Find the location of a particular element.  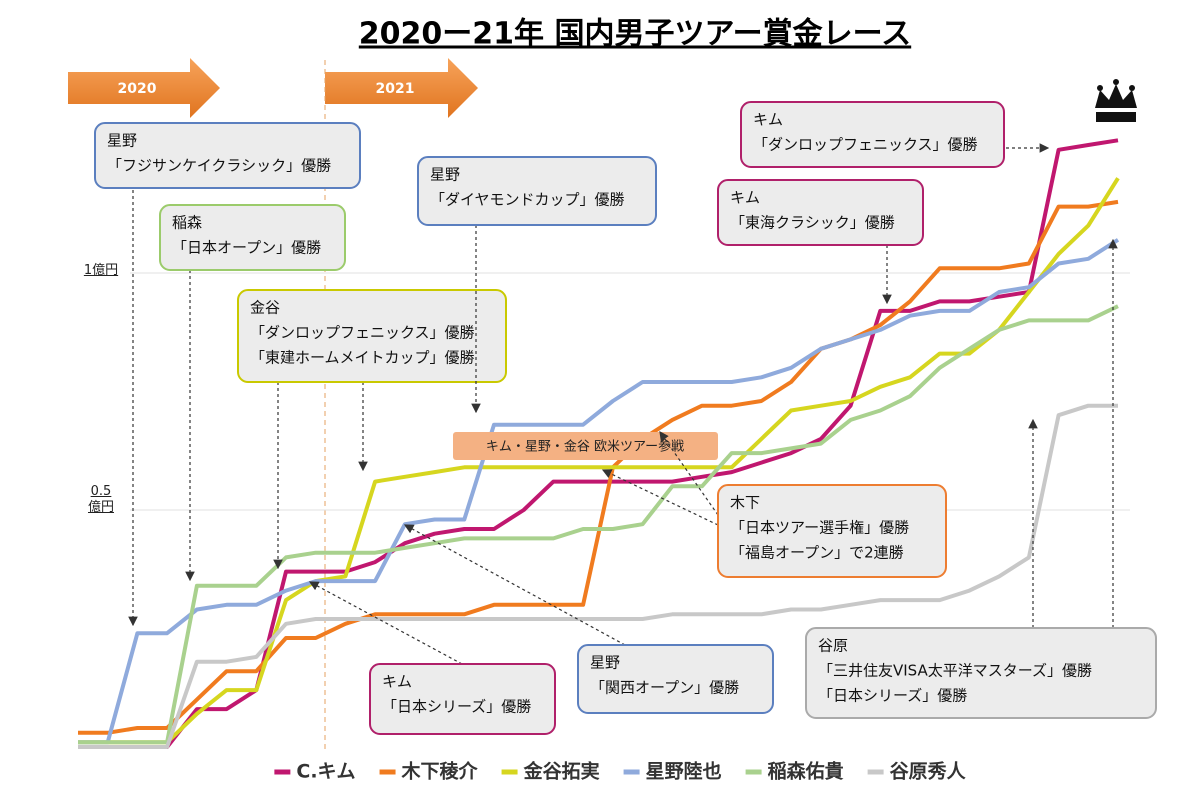

banner-text: キム・星野・金谷 欧米ツアー参戦 is located at coordinates (585, 447).